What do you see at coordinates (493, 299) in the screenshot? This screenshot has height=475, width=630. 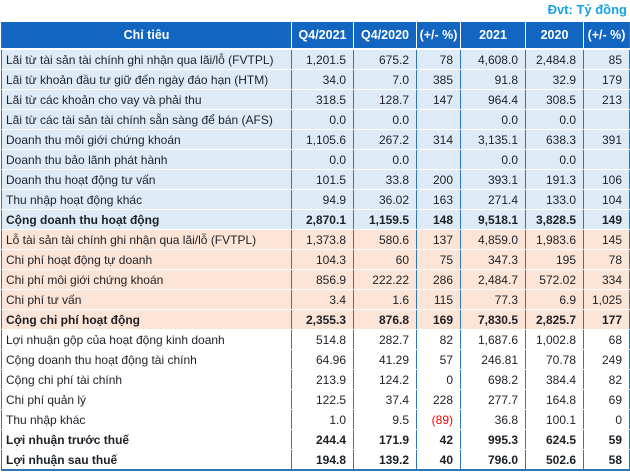 I see `cell-value: 77.3` at bounding box center [493, 299].